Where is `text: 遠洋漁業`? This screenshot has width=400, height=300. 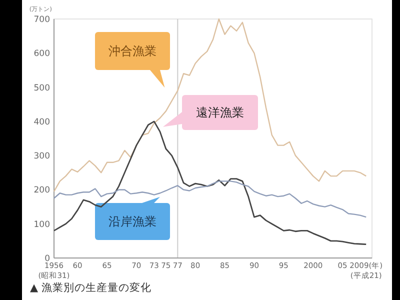
text: 遠洋漁業 is located at coordinates (220, 113).